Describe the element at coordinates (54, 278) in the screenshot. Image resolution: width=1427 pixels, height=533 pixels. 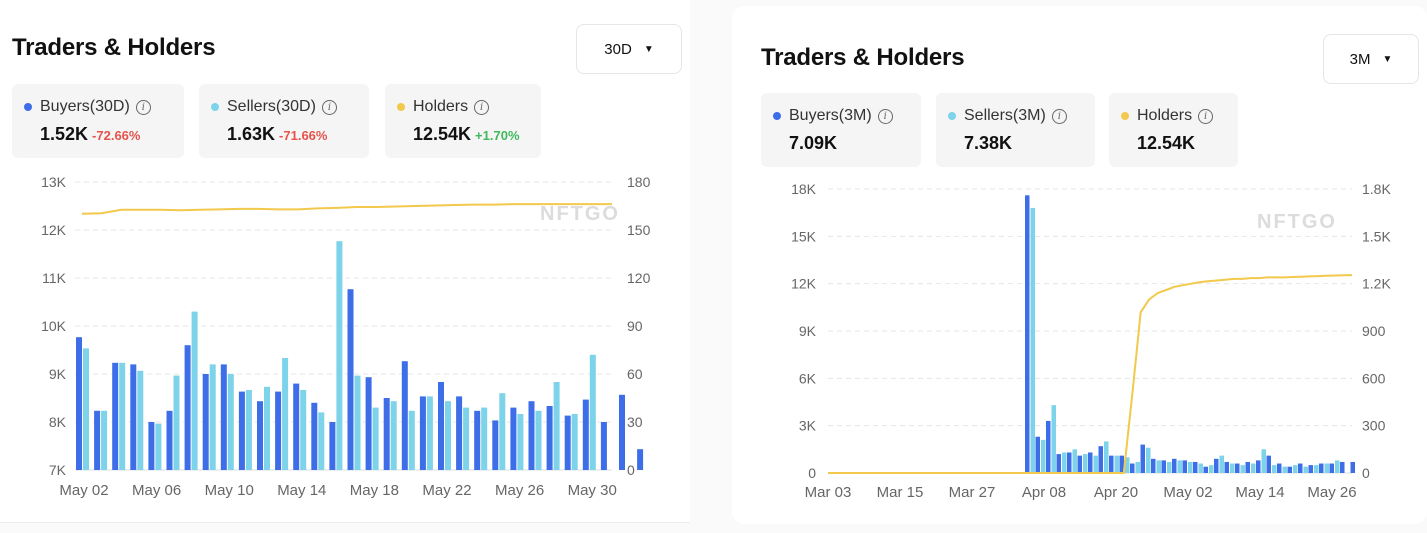
I see `y-left-tick-label: 11K` at that location.